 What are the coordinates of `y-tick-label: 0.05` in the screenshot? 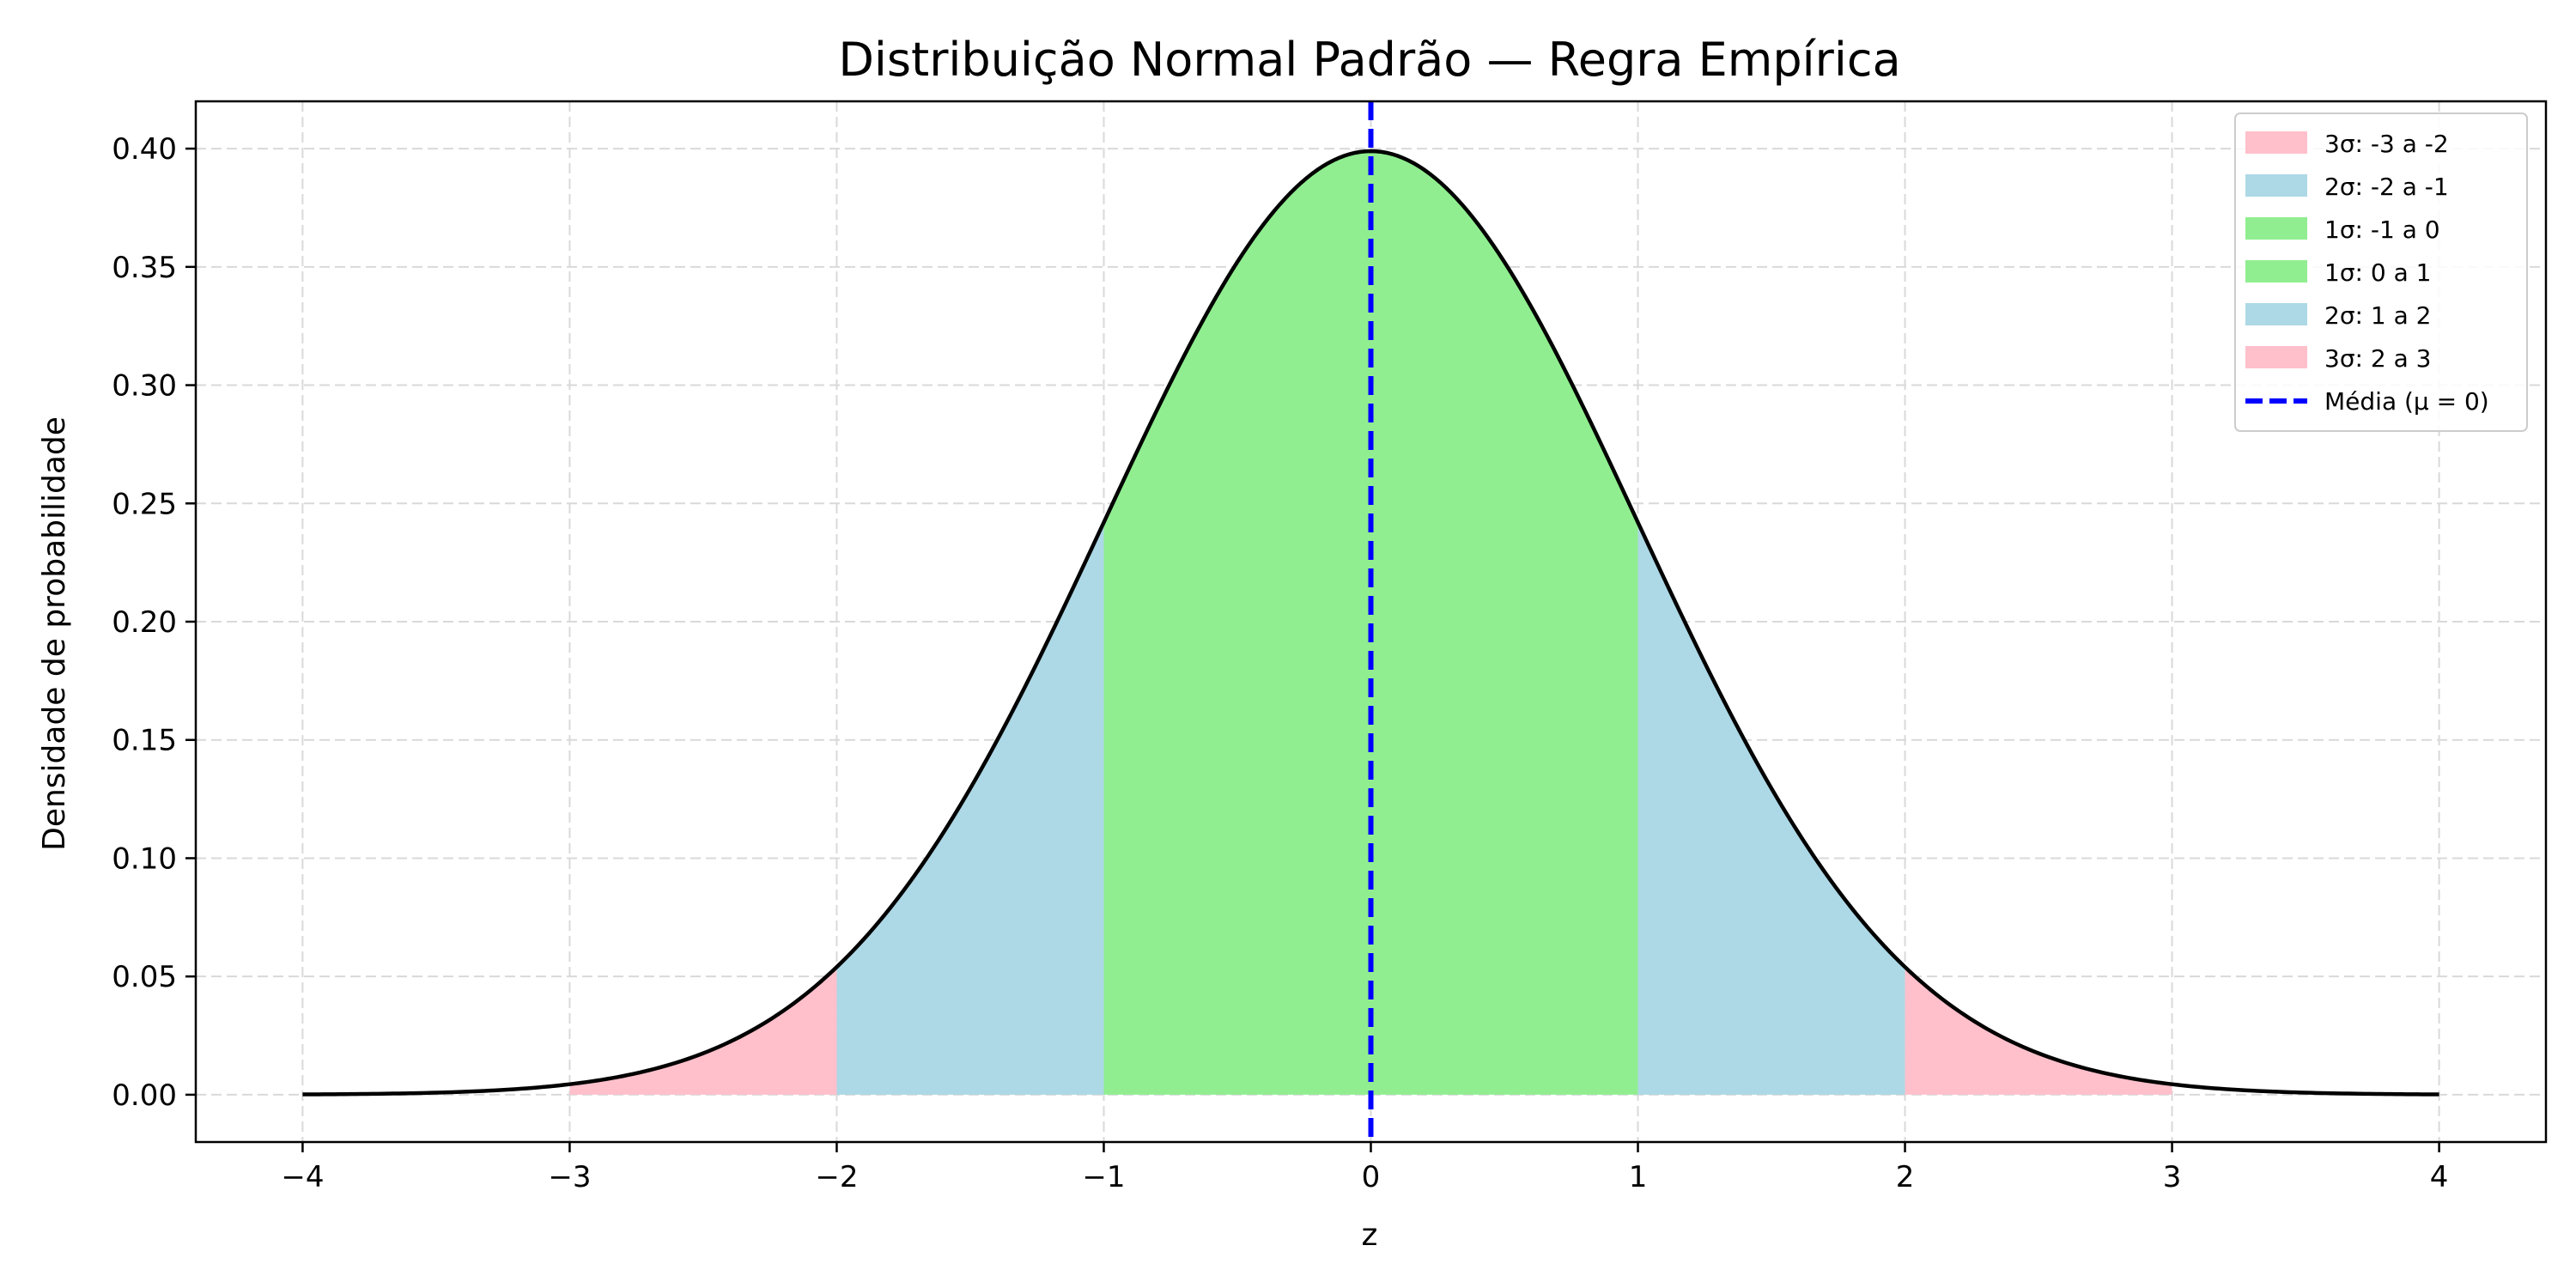 It's located at (144, 977).